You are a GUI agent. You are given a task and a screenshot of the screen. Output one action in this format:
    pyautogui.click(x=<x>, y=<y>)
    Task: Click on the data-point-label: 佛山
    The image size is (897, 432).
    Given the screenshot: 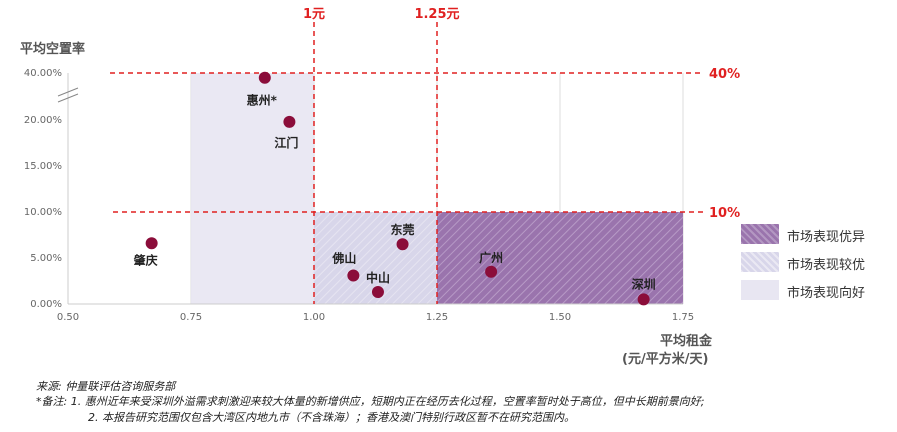 What is the action you would take?
    pyautogui.click(x=343, y=257)
    